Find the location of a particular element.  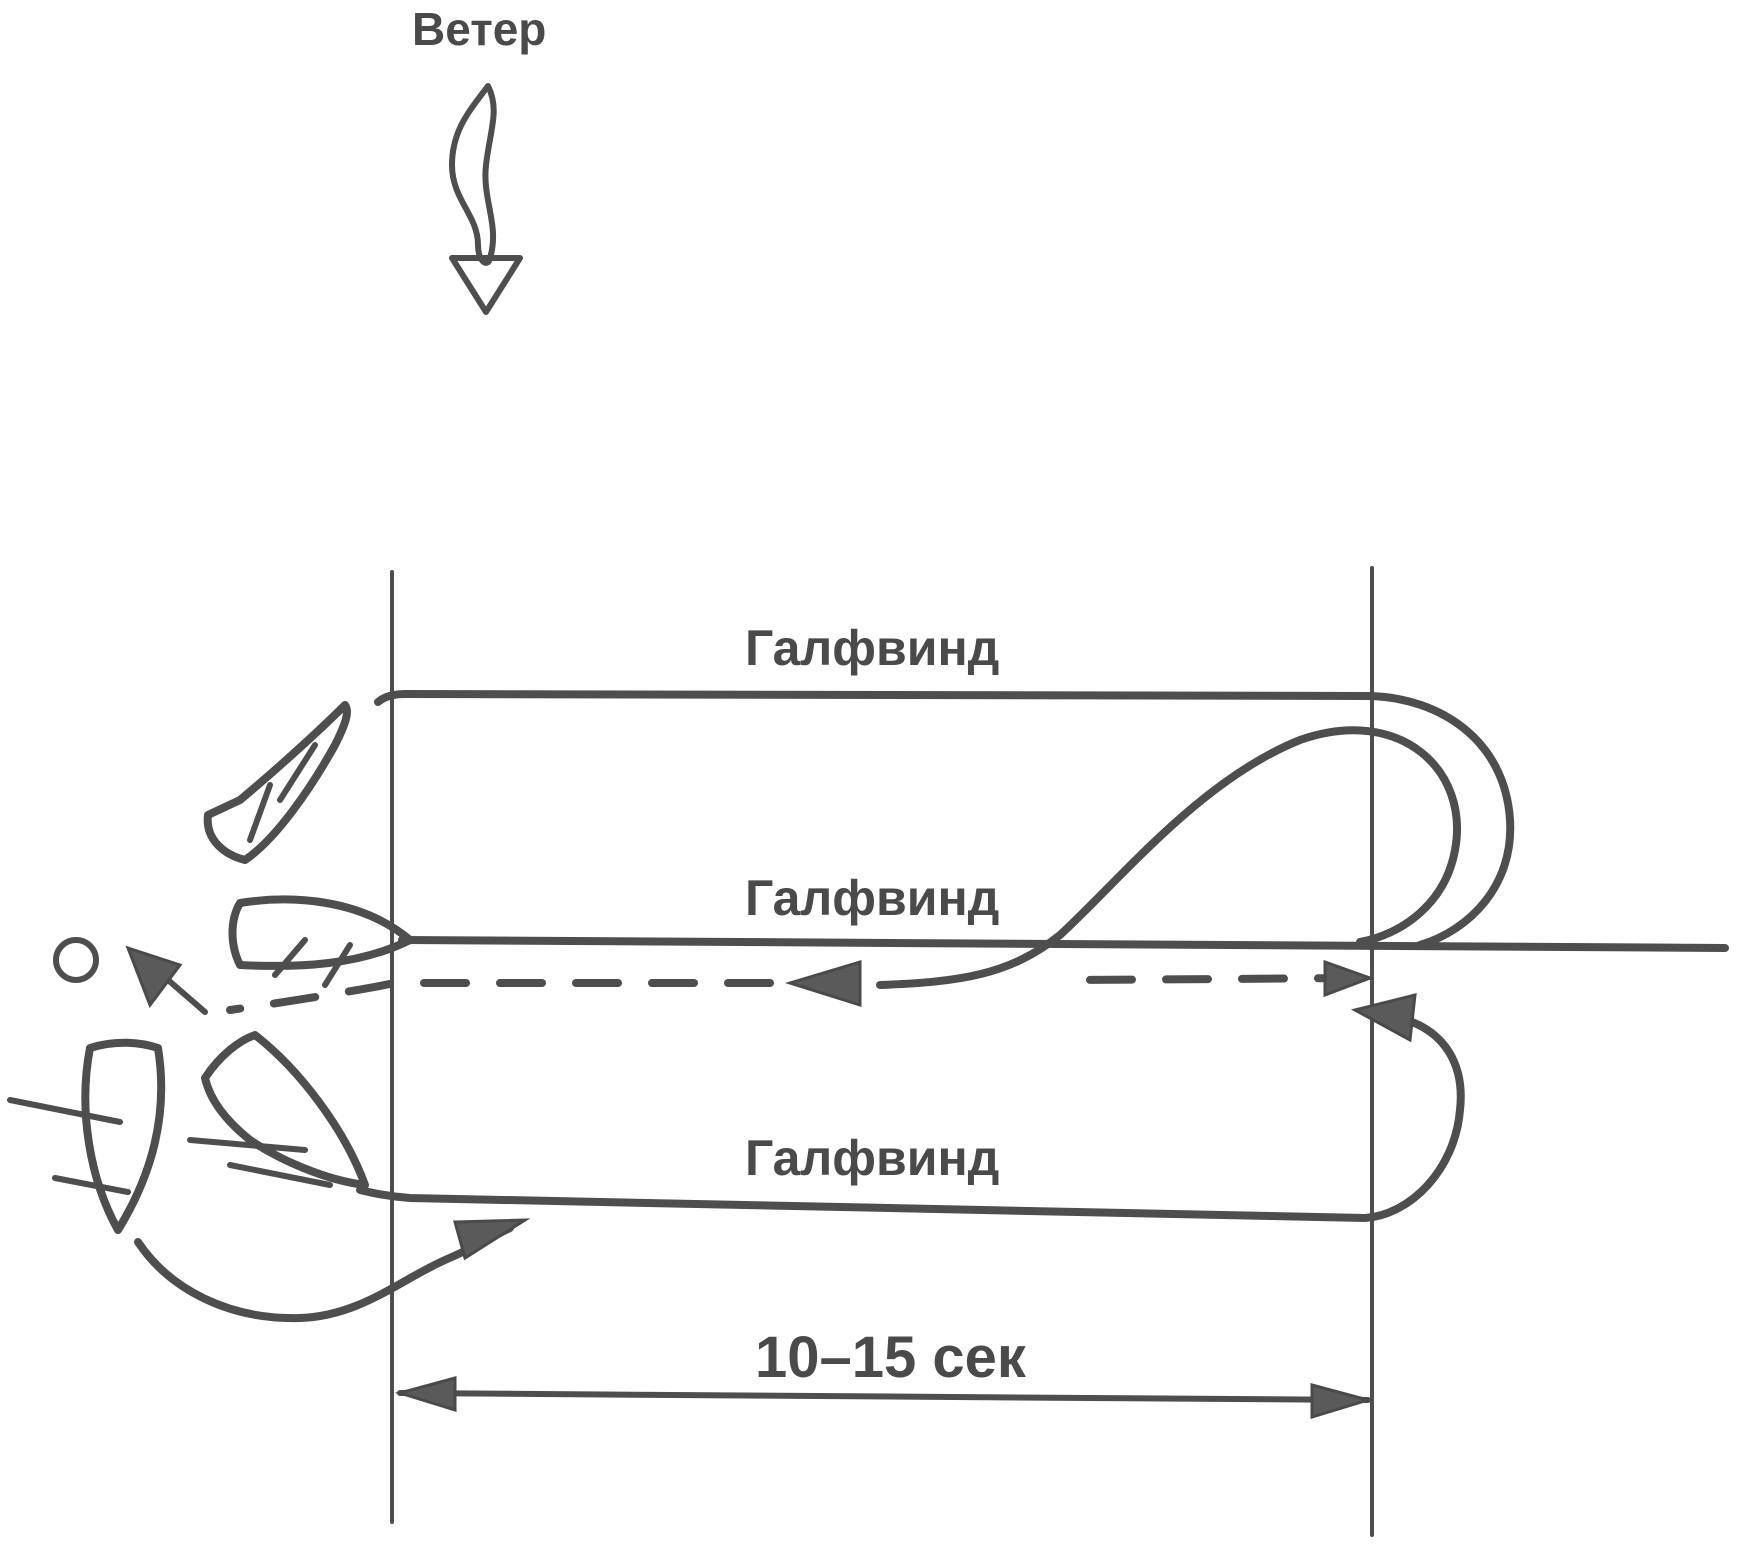

approach-arrowhead is located at coordinates (492, 1239).